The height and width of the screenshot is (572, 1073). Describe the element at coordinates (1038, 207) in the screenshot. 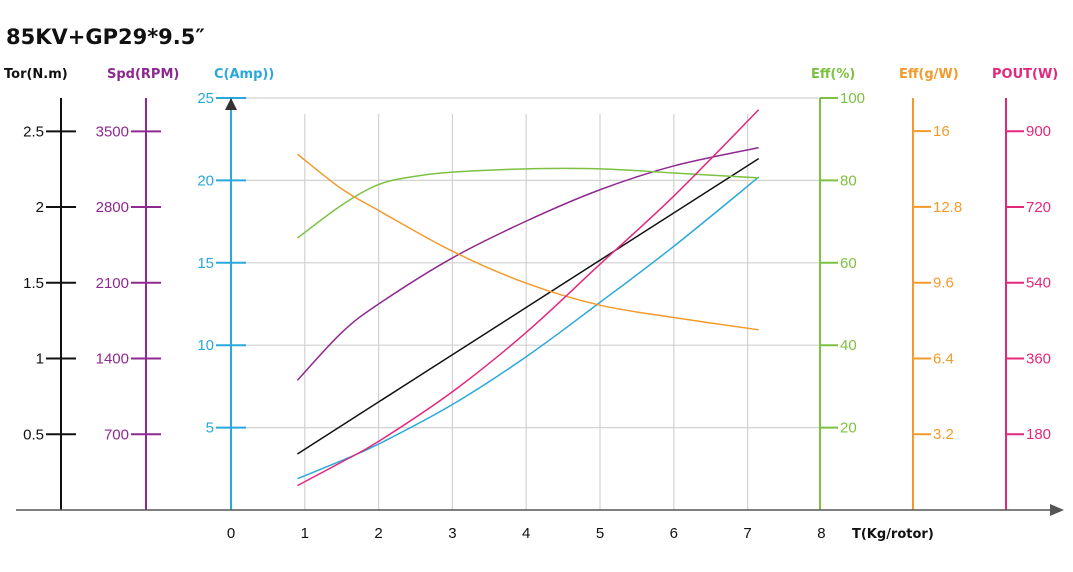

I see `y-tick-label-pout: 720` at that location.